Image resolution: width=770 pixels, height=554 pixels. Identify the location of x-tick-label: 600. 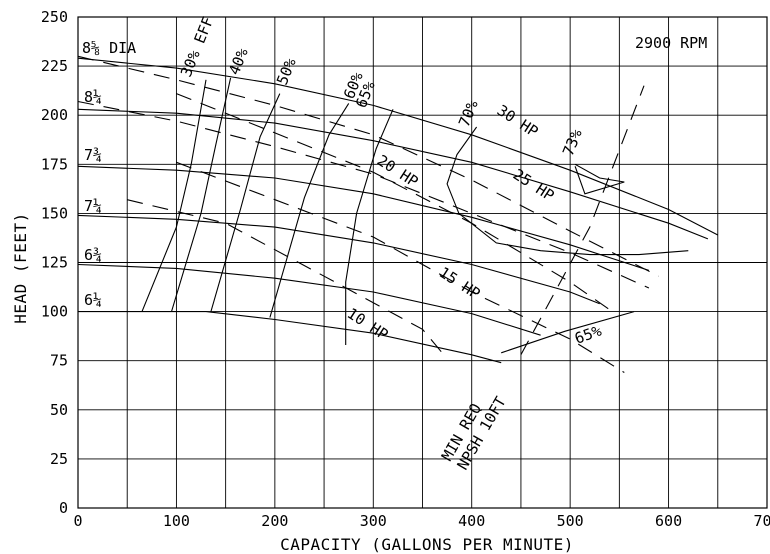
(668, 521).